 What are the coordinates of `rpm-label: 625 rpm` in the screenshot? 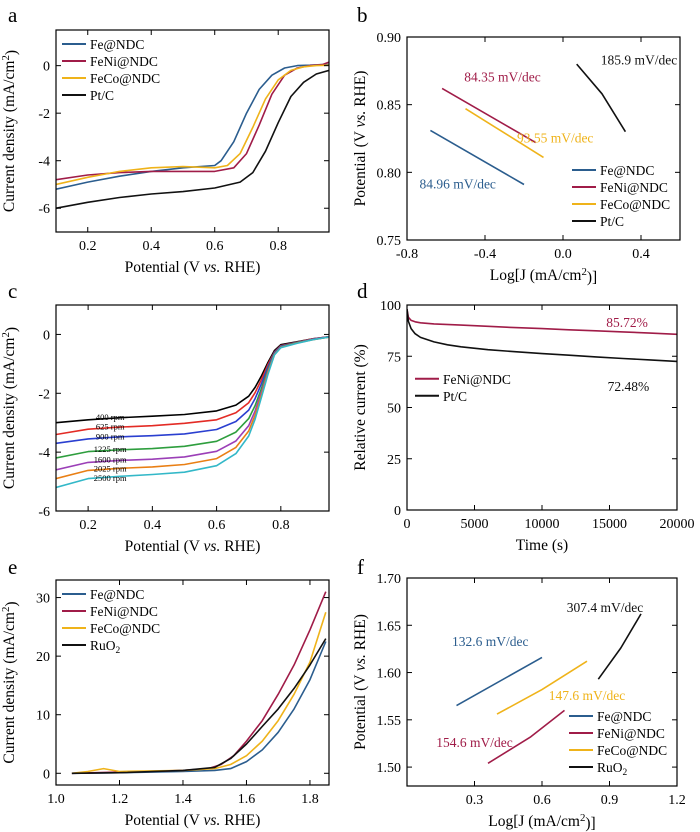 It's located at (110, 427).